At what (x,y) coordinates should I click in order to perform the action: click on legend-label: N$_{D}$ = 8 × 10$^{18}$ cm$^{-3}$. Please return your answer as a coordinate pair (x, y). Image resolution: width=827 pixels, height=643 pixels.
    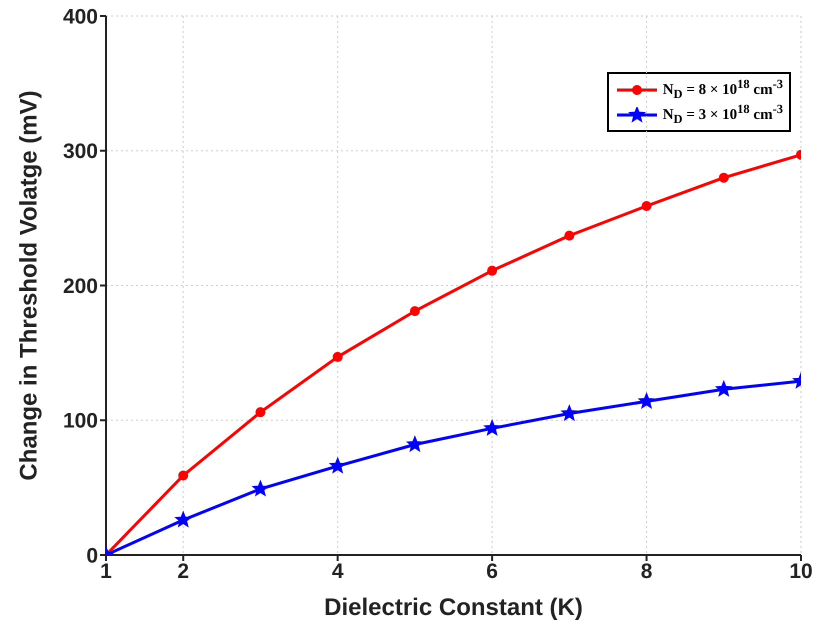
    Looking at the image, I should click on (722, 89).